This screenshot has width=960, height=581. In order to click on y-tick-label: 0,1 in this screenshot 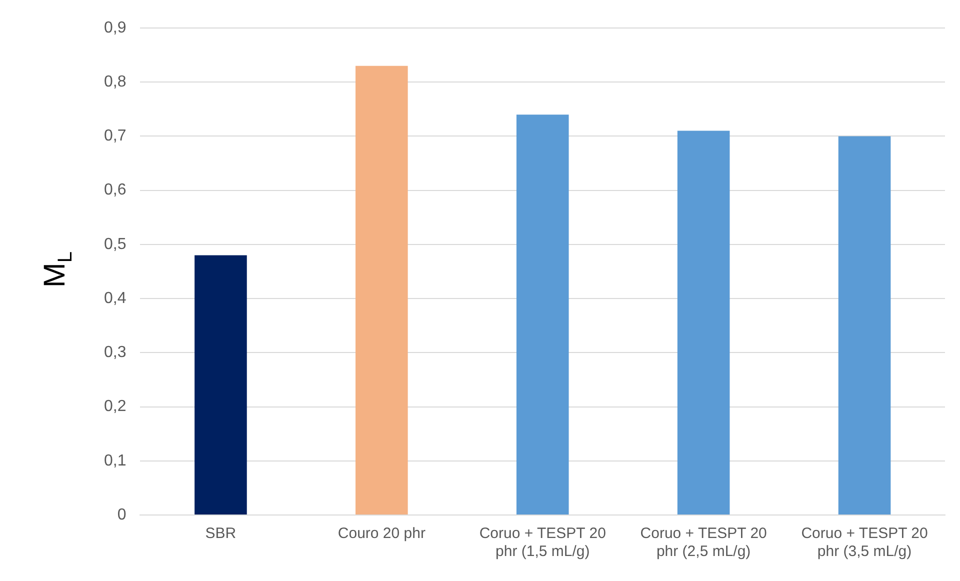, I will do `click(115, 461)`.